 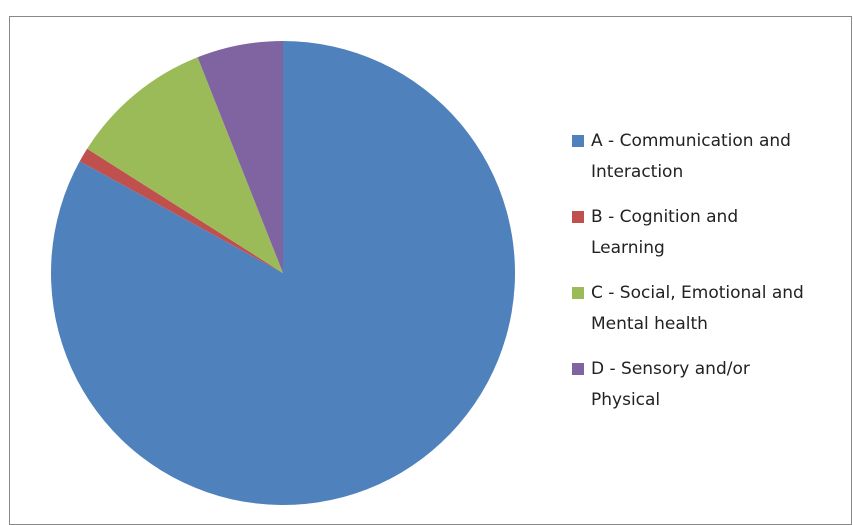 I want to click on legend-item: A - Communication and Interaction, so click(x=689, y=157).